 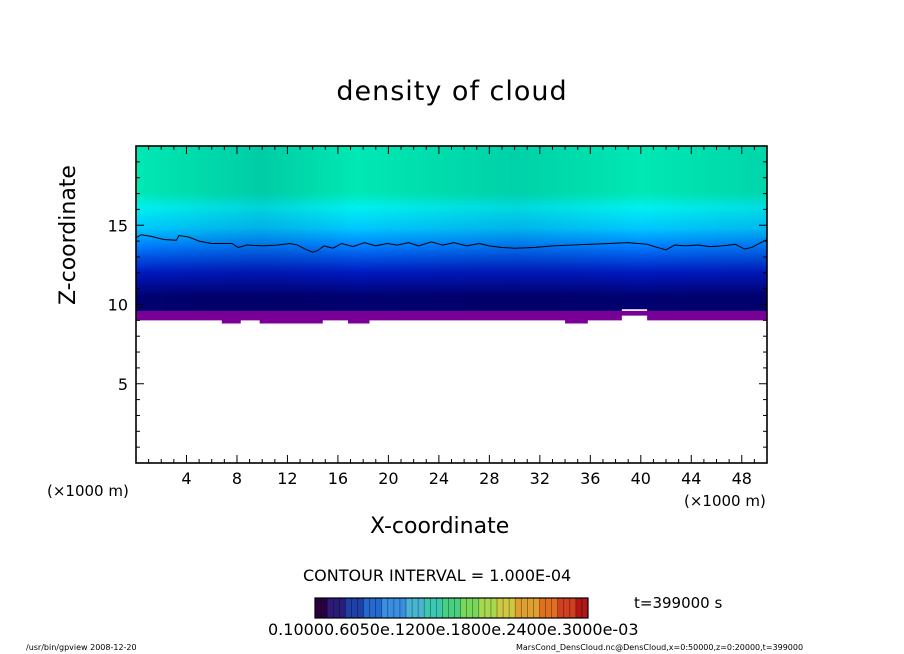 What do you see at coordinates (691, 478) in the screenshot?
I see `x-tick-label: 44` at bounding box center [691, 478].